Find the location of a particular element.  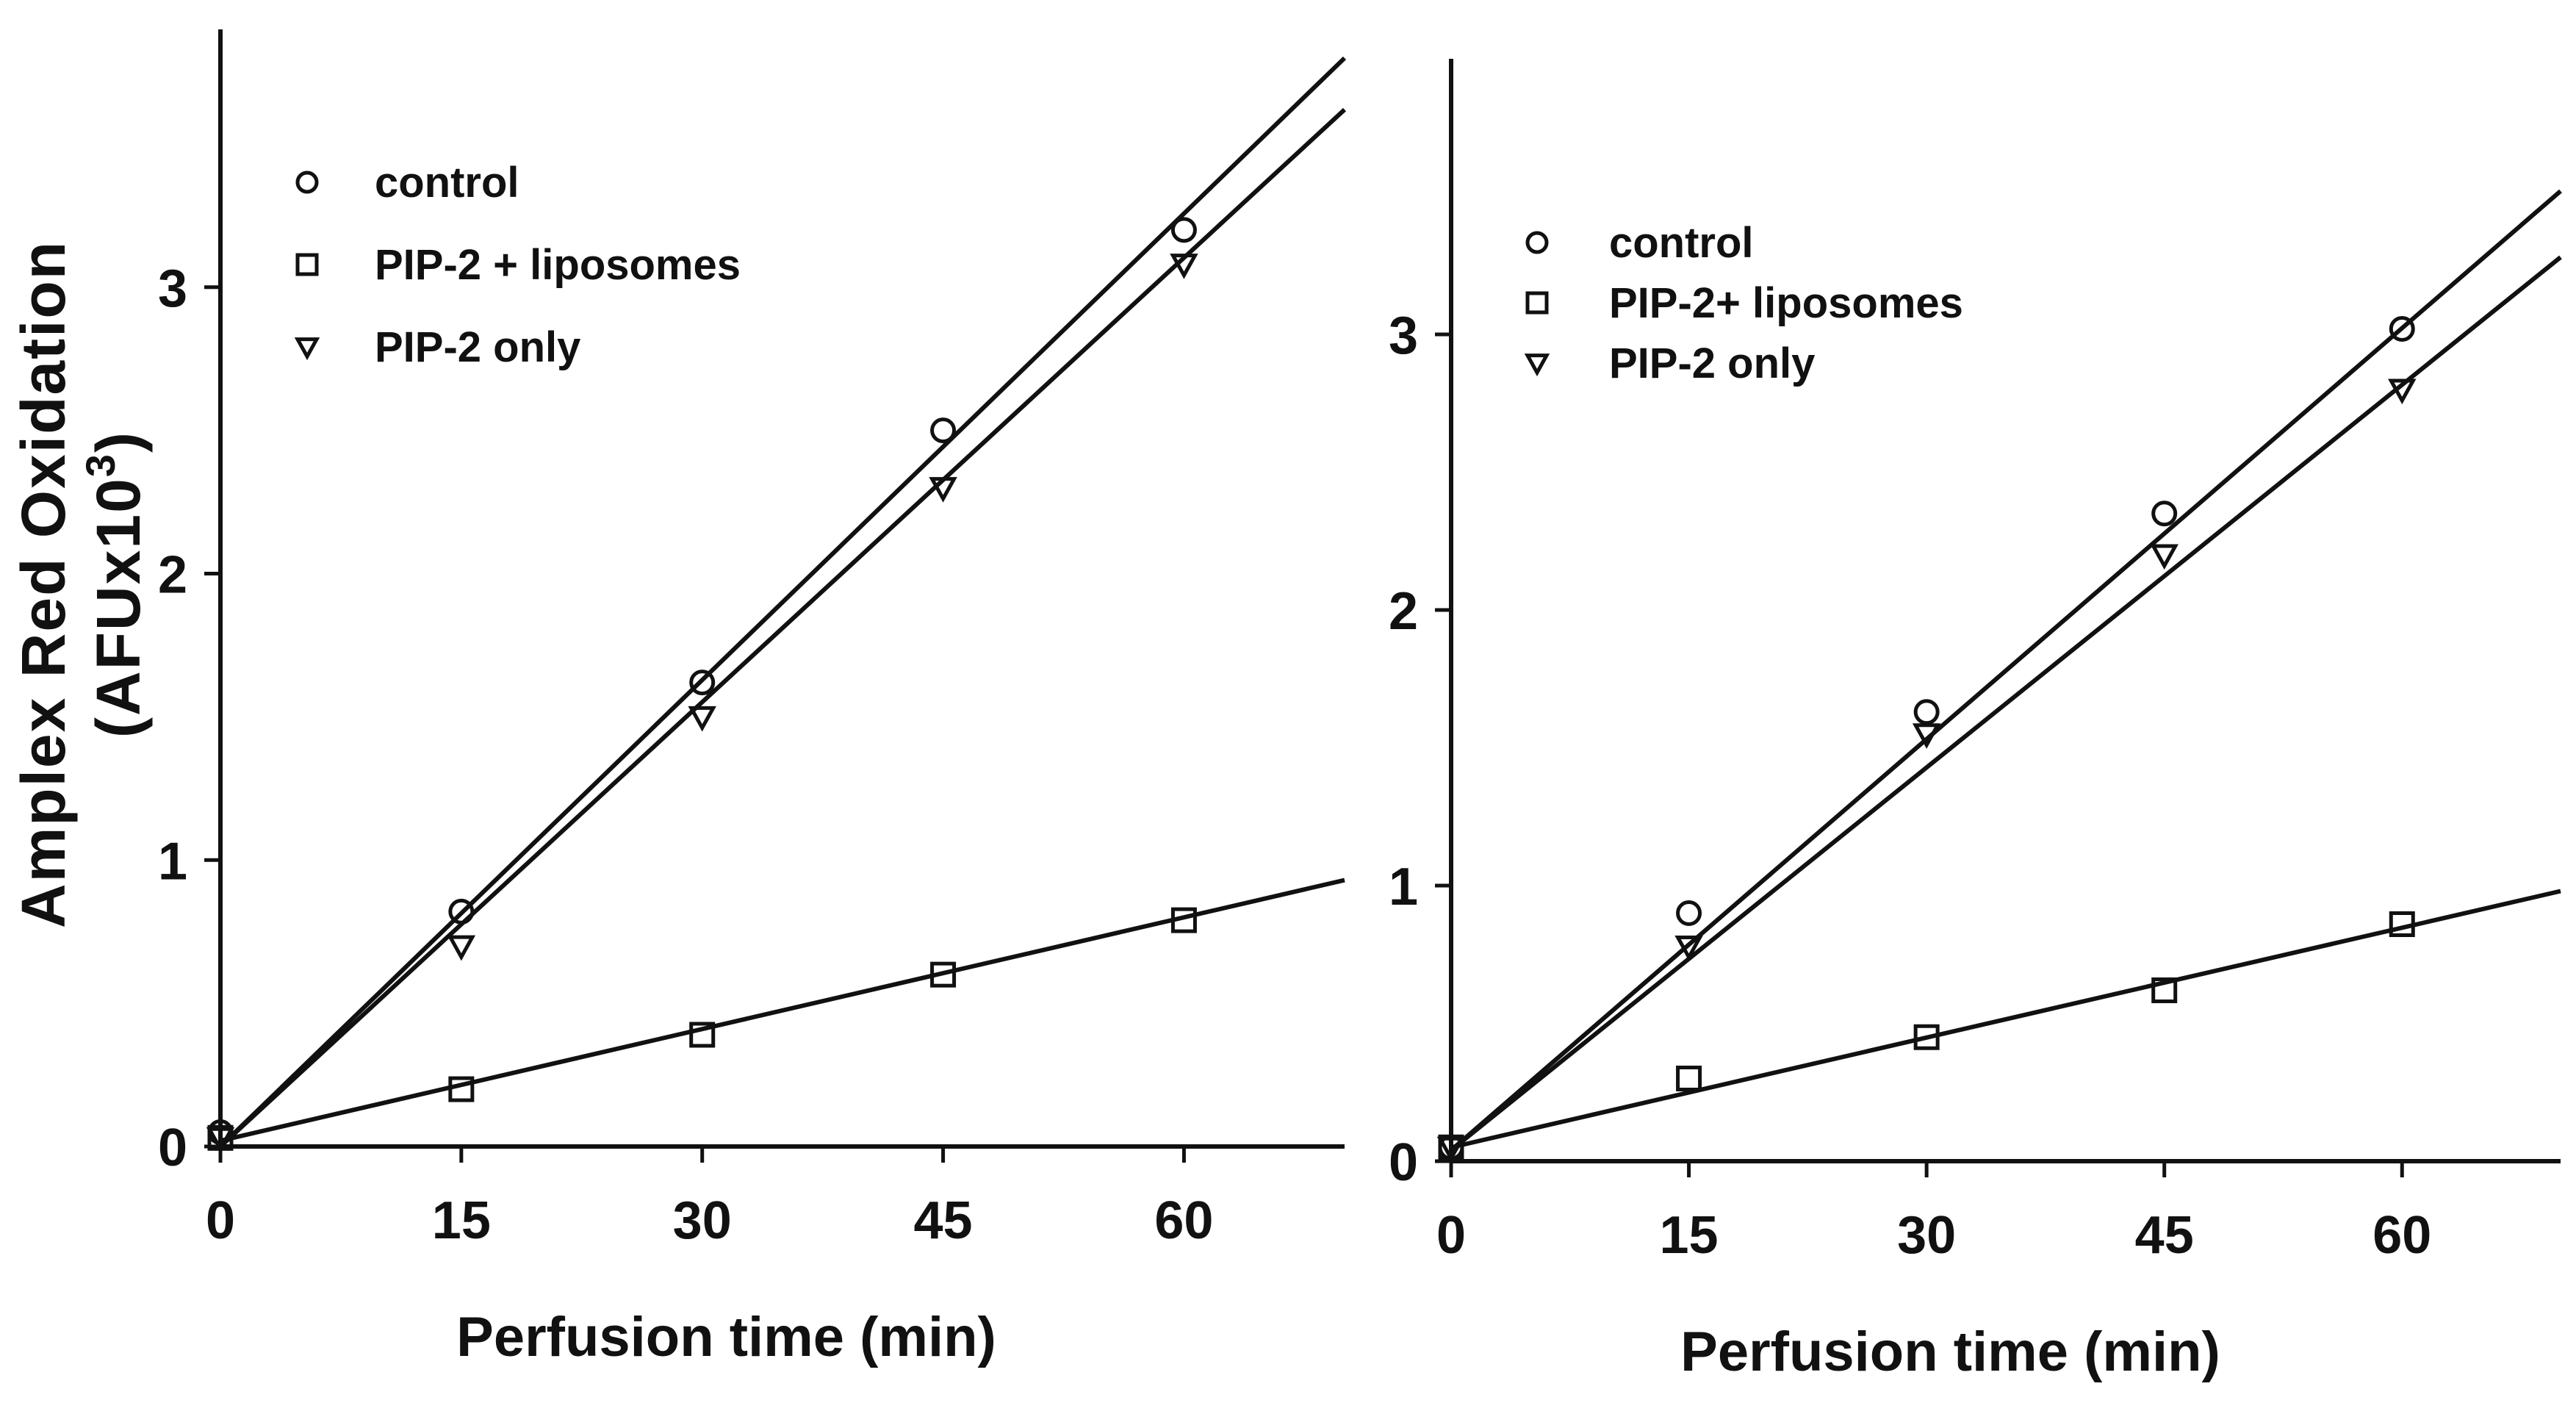

legend: control PIP-2+ liposomes PIP-2 only is located at coordinates (1743, 303).